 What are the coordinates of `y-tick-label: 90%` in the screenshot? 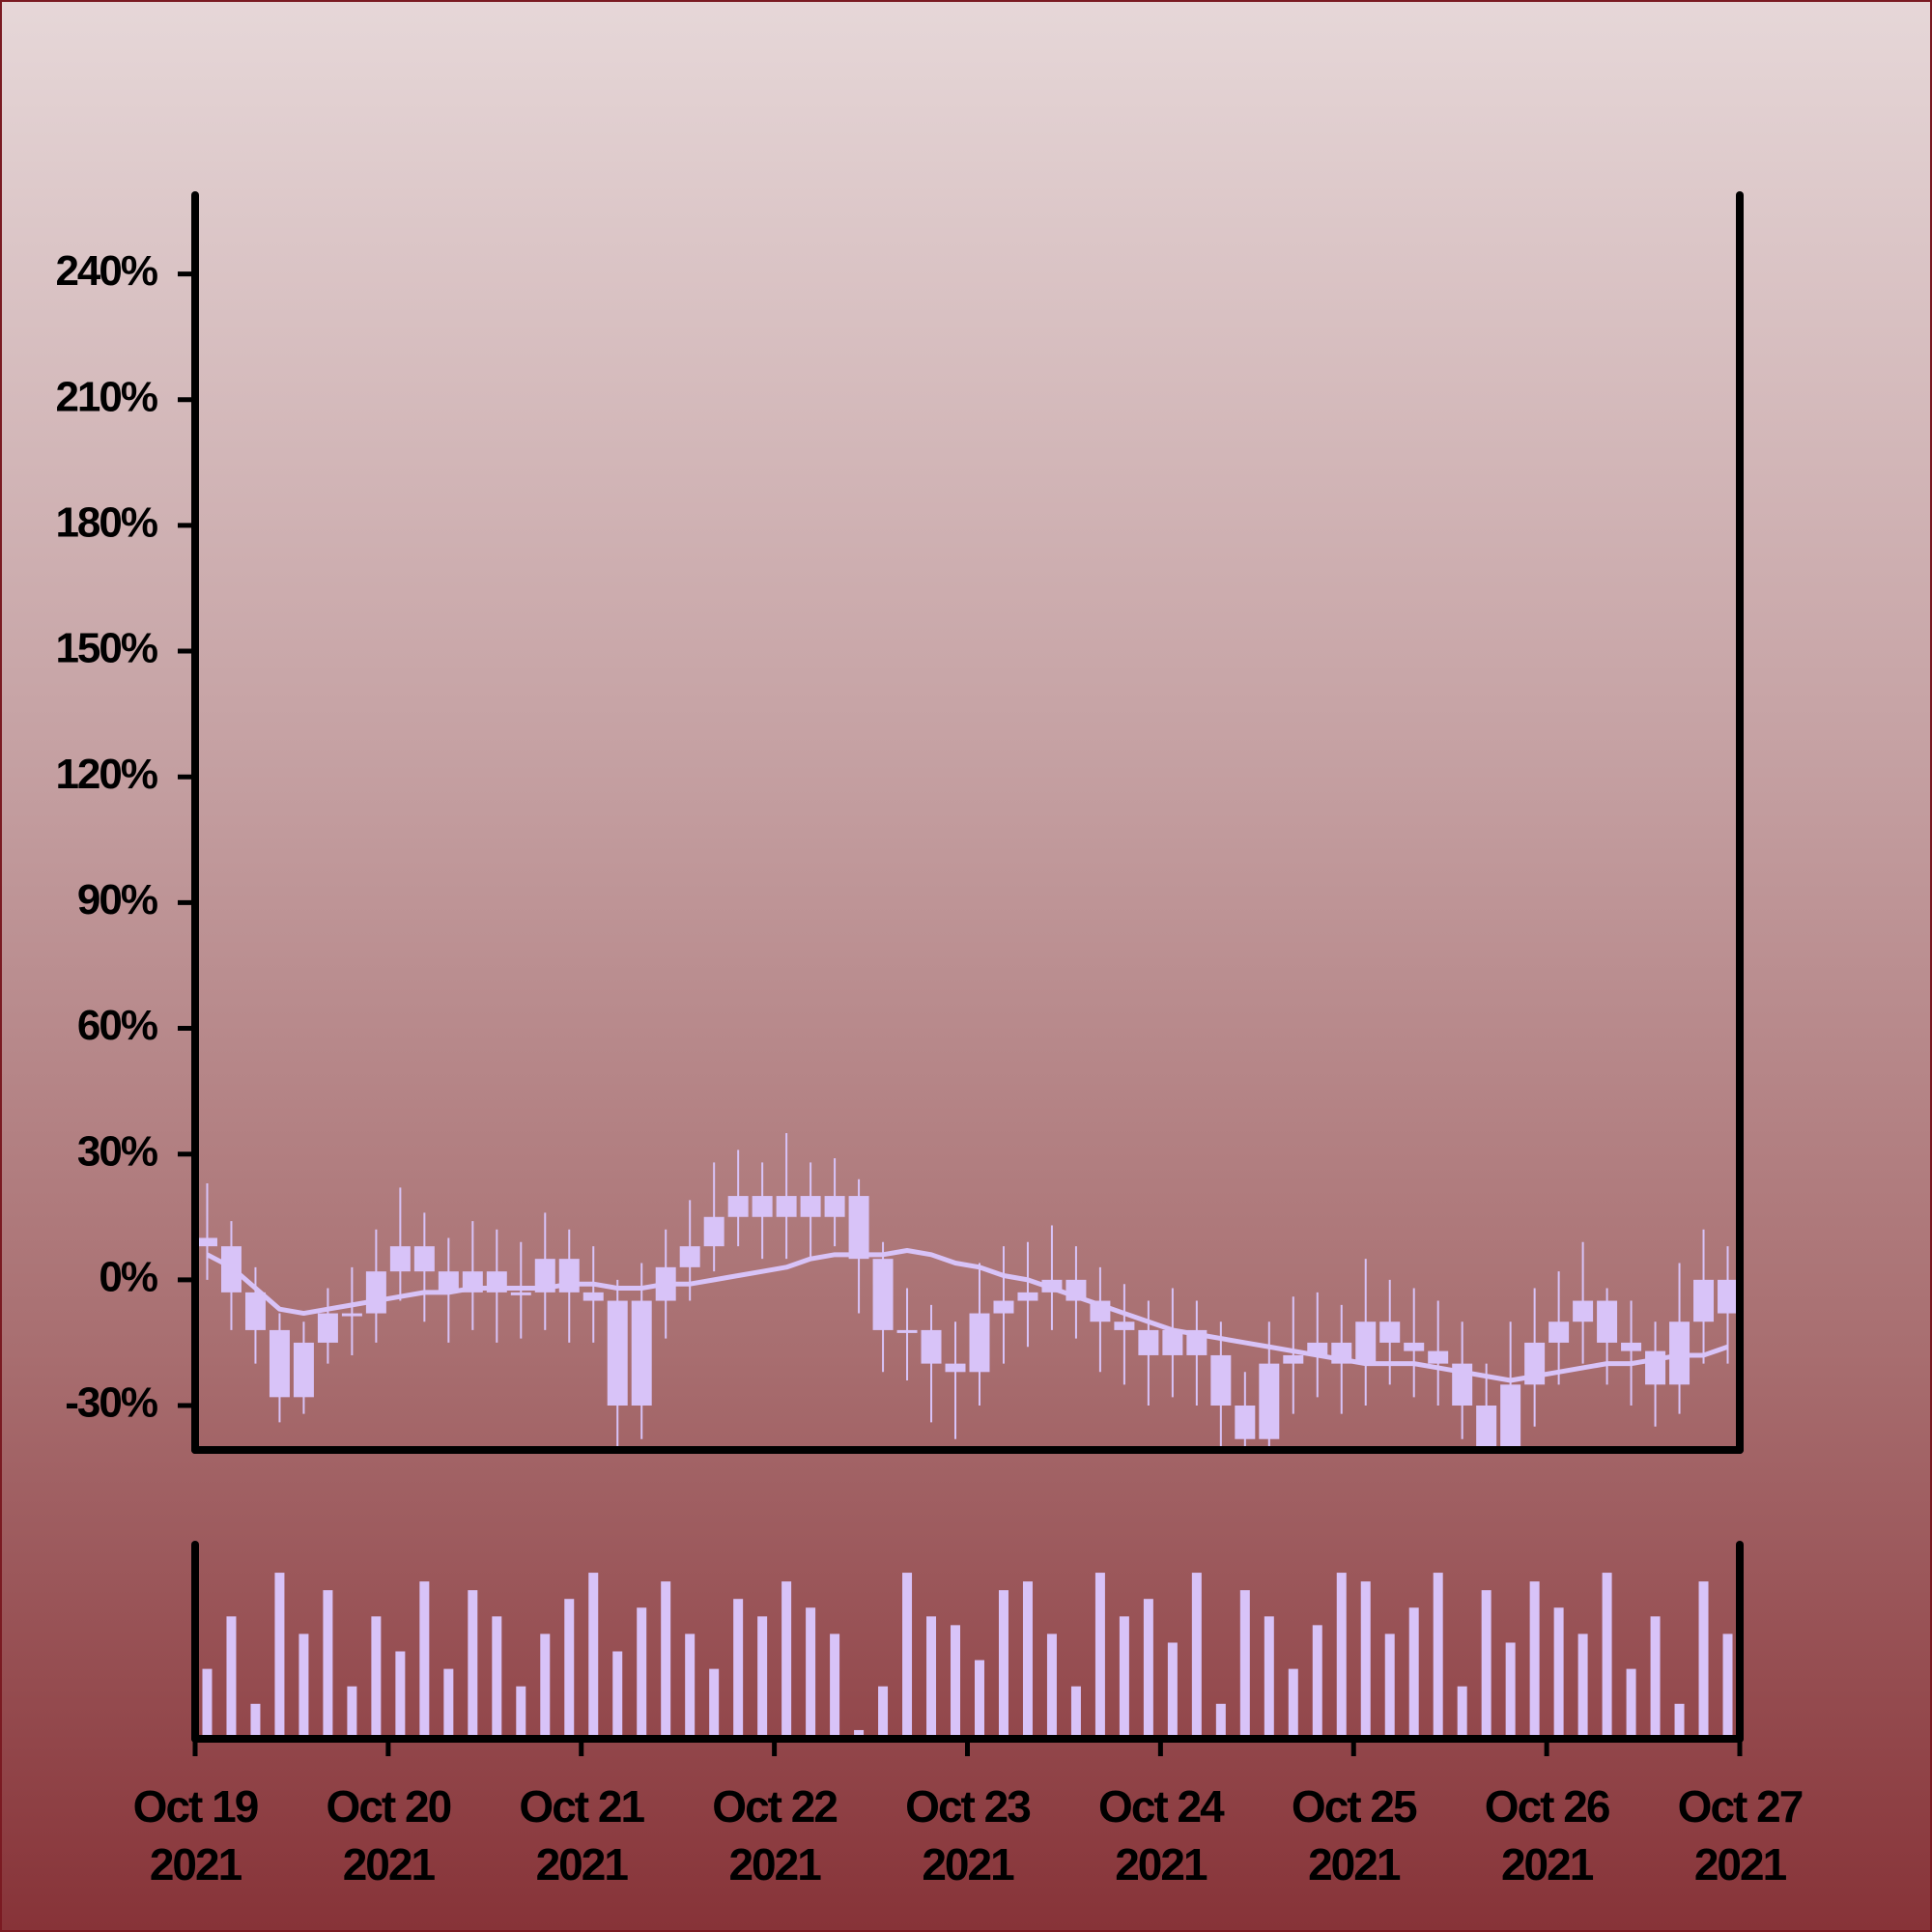 It's located at (117, 899).